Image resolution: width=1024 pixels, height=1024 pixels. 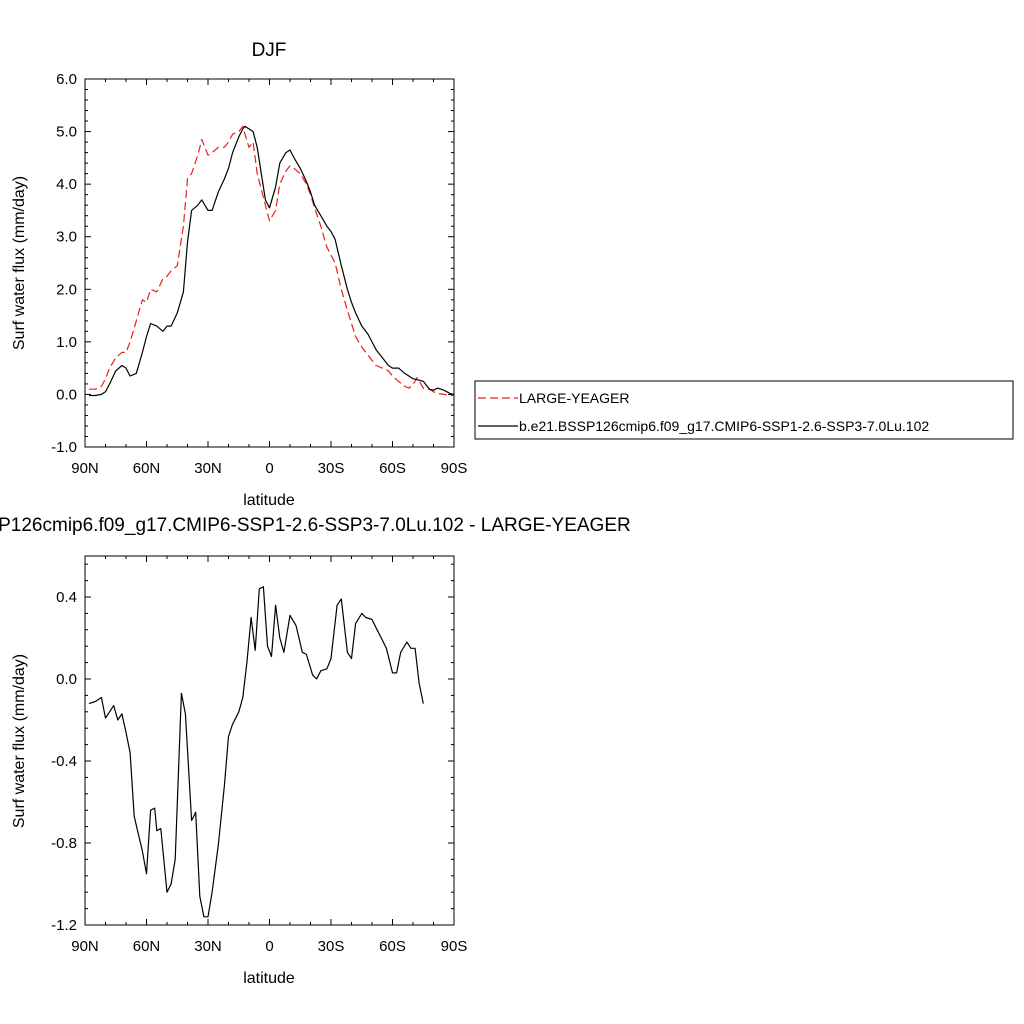 What do you see at coordinates (66, 237) in the screenshot?
I see `y-tick-label: 3.0` at bounding box center [66, 237].